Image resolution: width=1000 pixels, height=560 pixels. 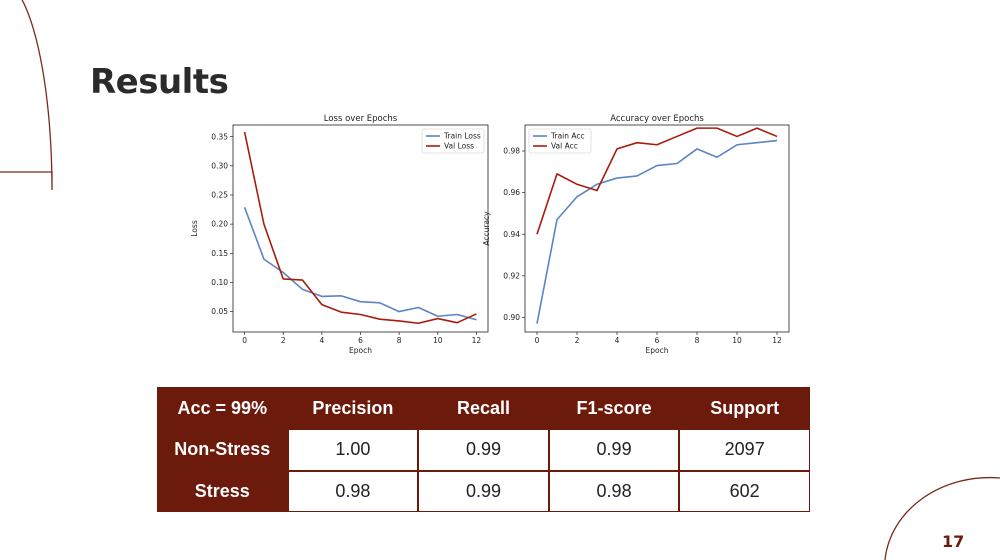 What do you see at coordinates (564, 146) in the screenshot?
I see `legend-label: Val Acc` at bounding box center [564, 146].